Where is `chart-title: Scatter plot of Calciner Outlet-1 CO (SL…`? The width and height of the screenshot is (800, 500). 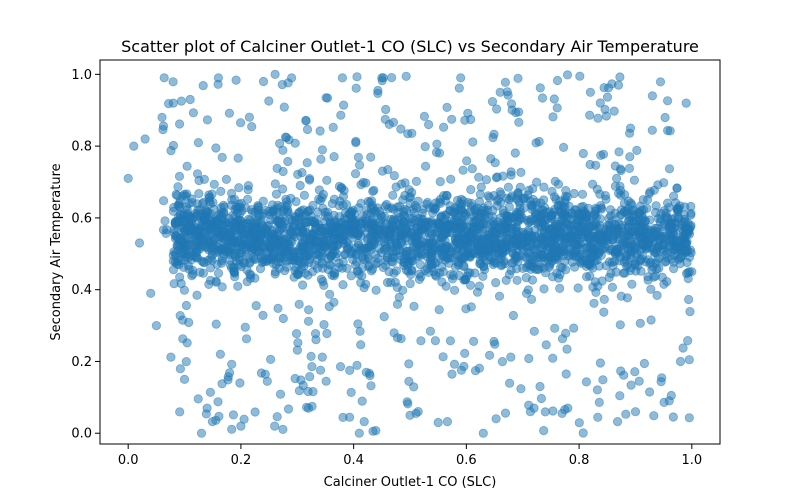 chart-title: Scatter plot of Calciner Outlet-1 CO (SL… is located at coordinates (410, 46).